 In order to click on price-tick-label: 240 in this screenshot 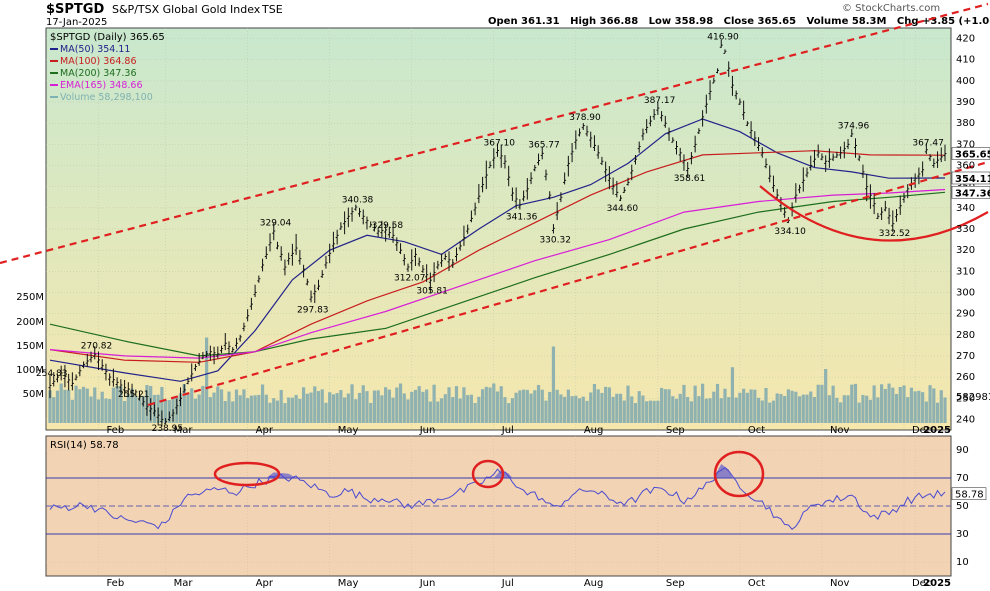, I will do `click(965, 419)`.